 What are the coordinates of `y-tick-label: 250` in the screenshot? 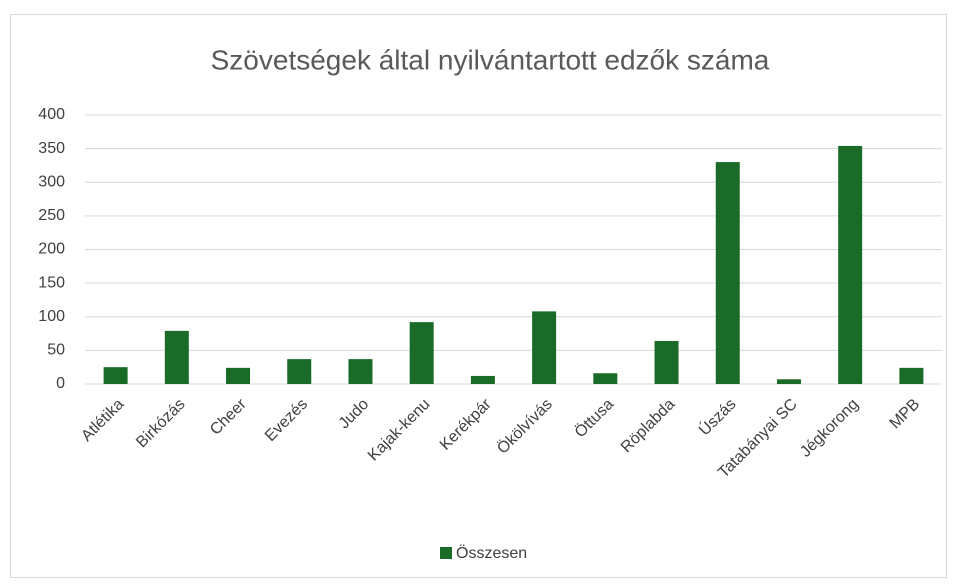 It's located at (51, 215).